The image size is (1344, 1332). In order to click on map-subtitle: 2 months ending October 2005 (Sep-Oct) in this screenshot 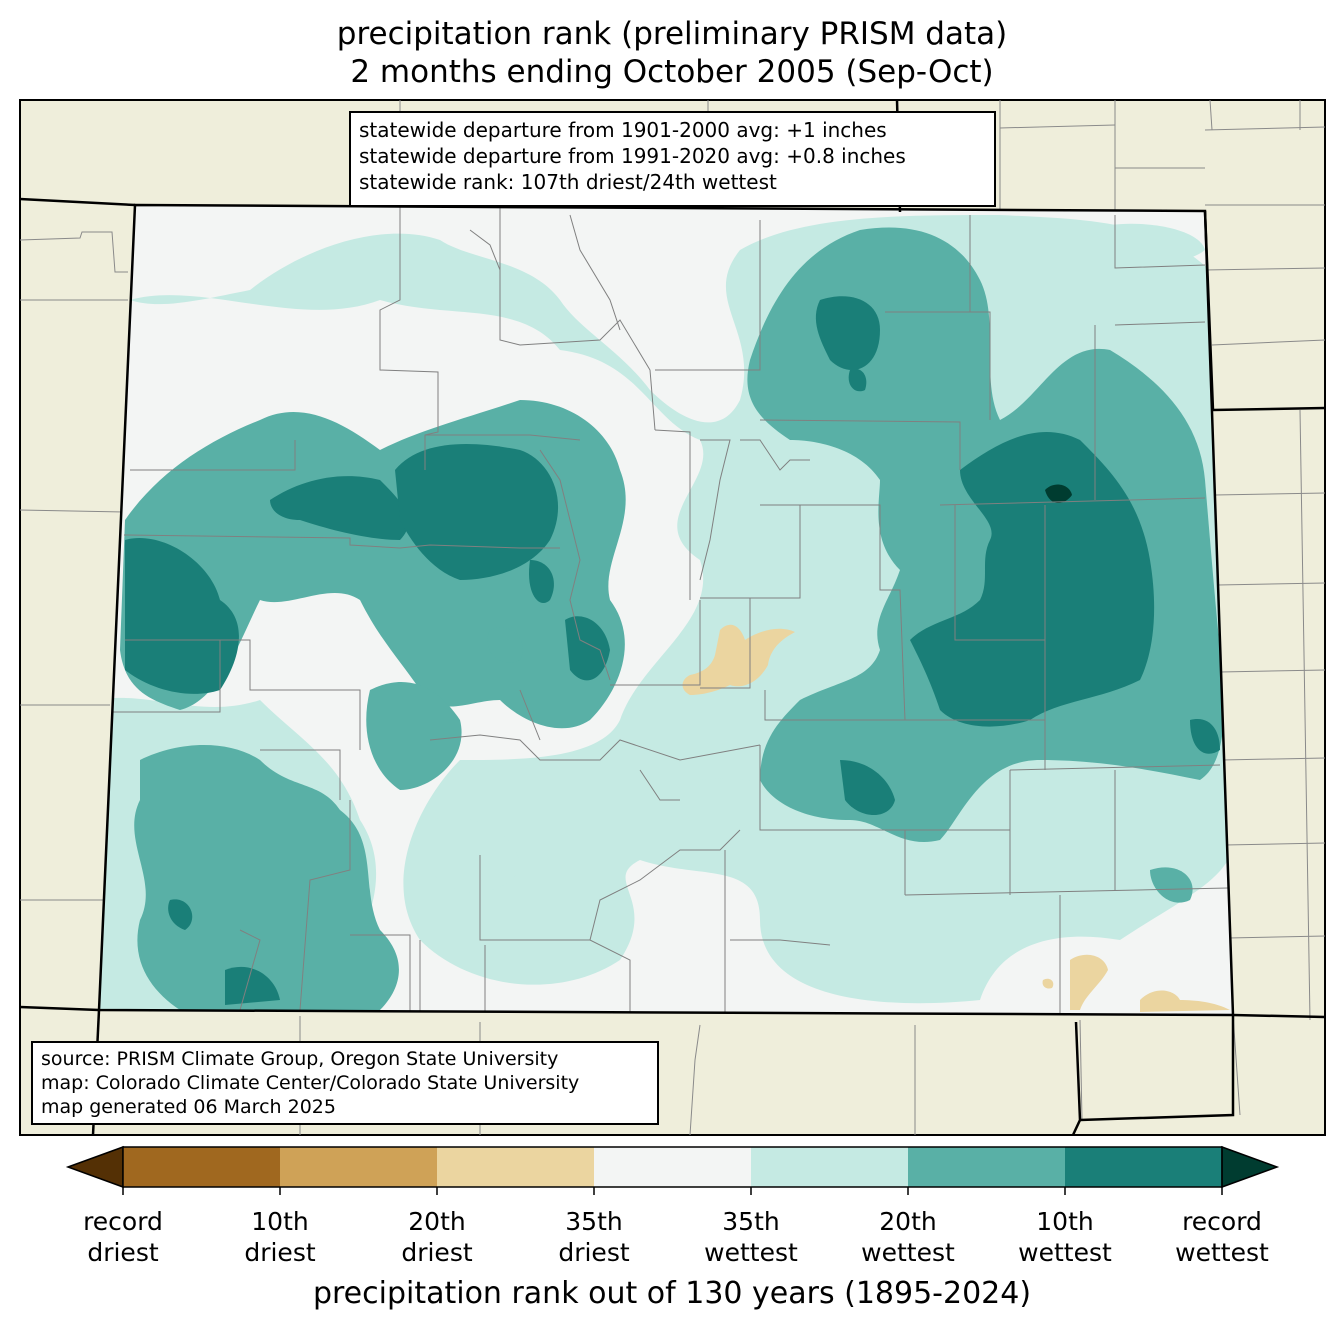, I will do `click(672, 72)`.